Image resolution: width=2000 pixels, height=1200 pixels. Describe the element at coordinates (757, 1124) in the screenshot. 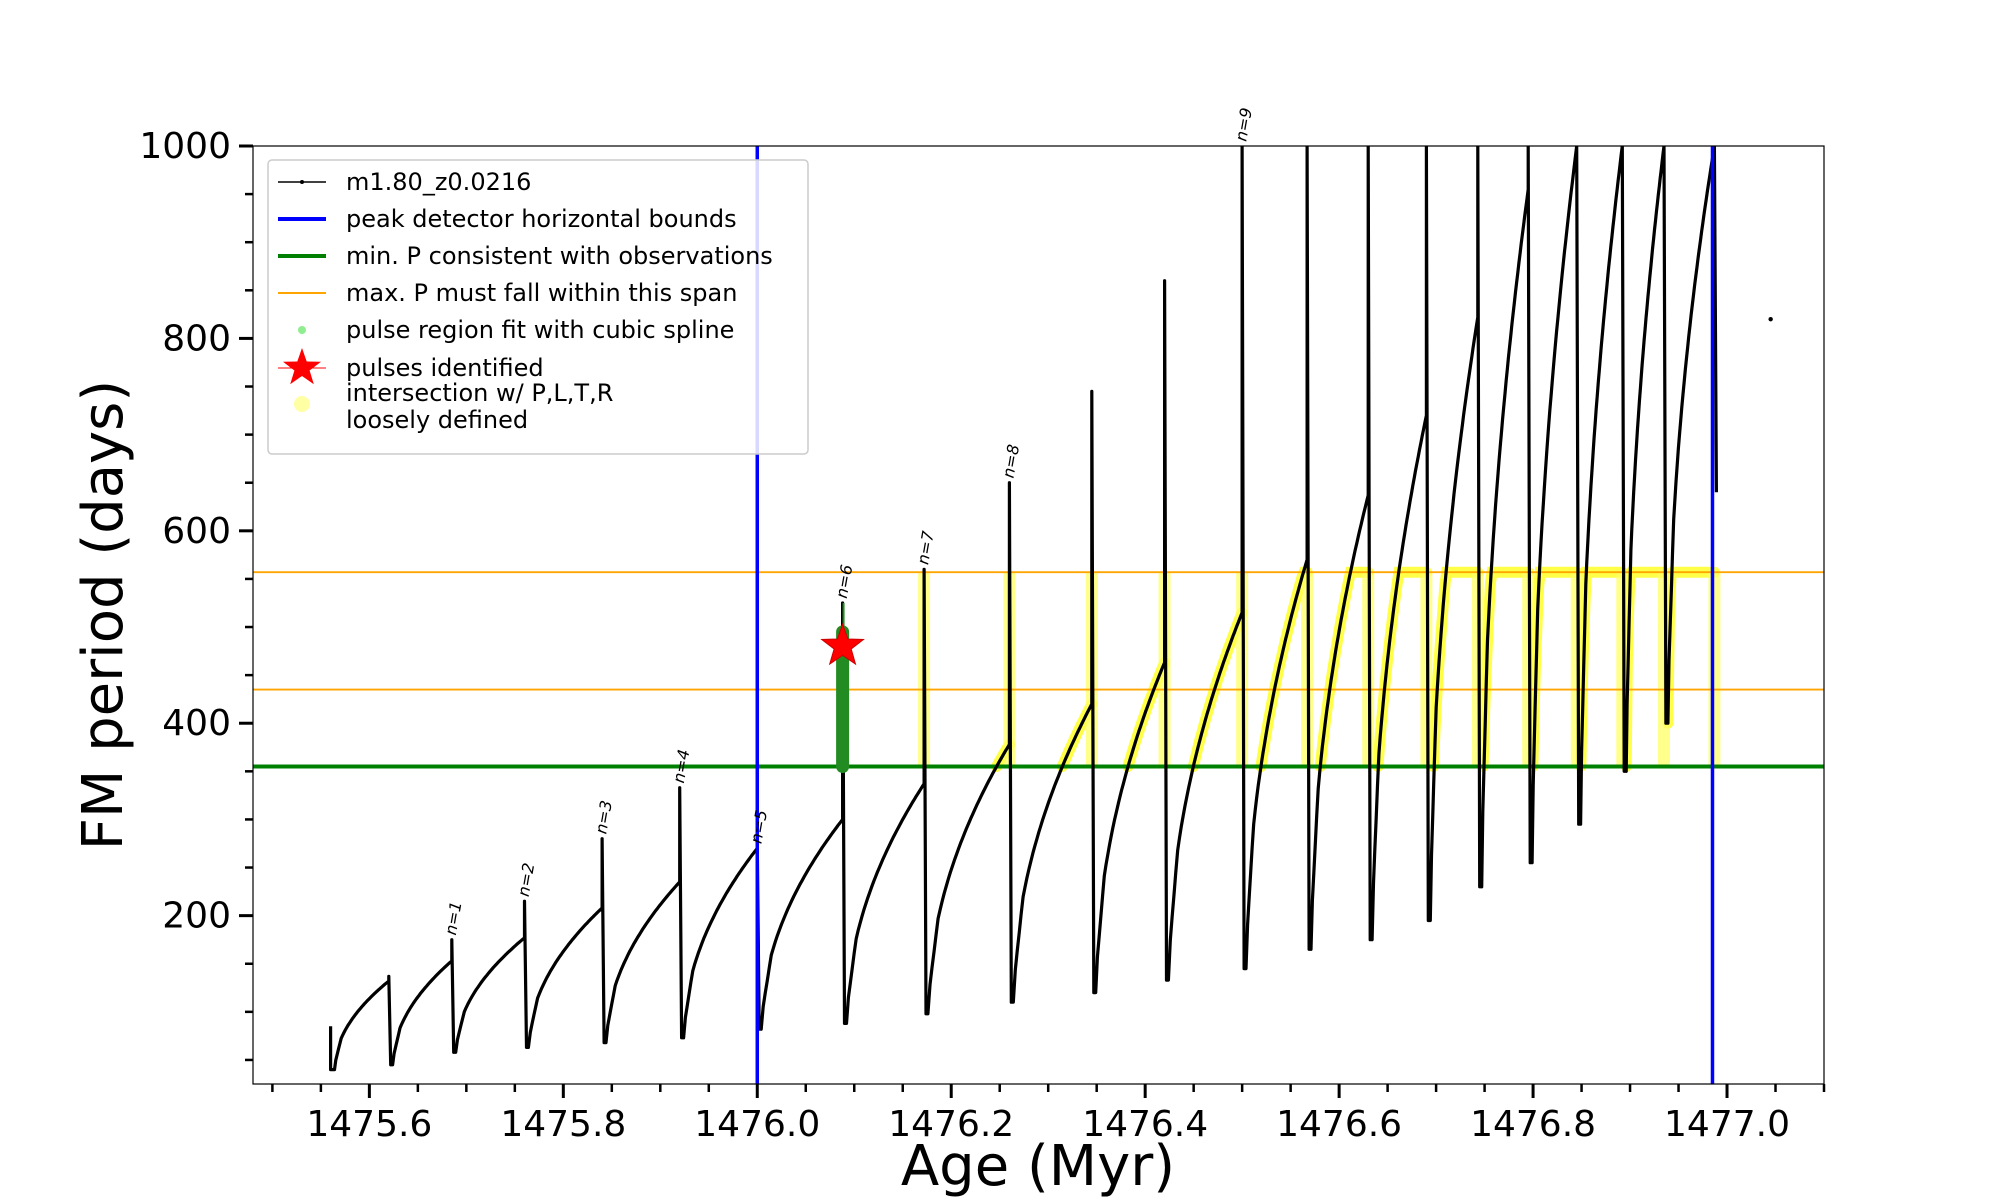

I see `x-tick-label: 1476.0` at that location.